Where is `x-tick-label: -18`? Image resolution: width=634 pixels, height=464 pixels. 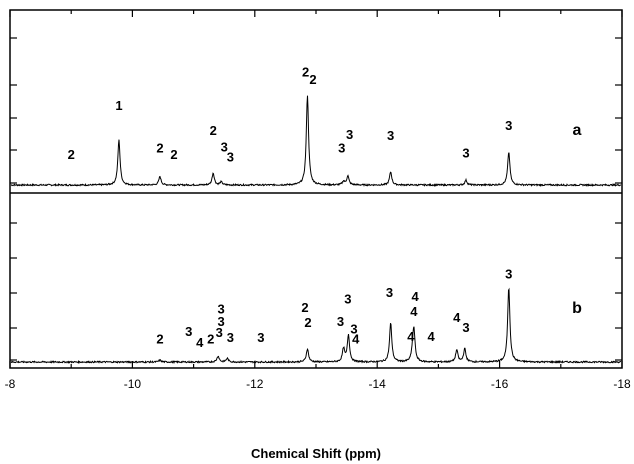
x-tick-label: -18 is located at coordinates (622, 384).